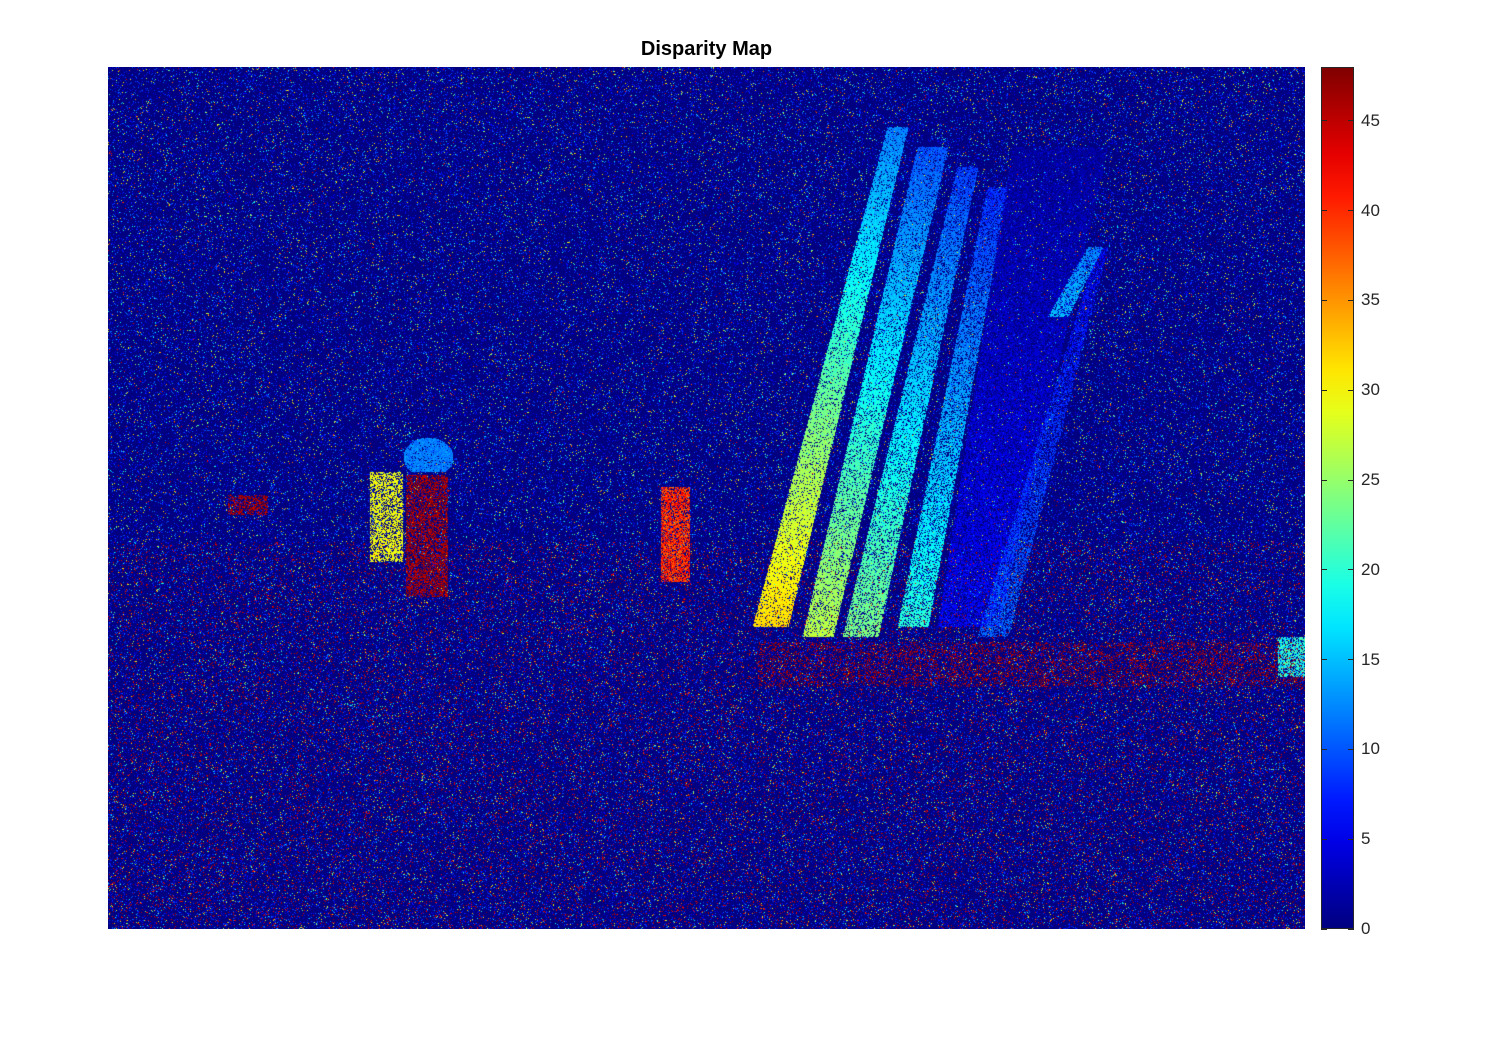 Image resolution: width=1502 pixels, height=1056 pixels. I want to click on chart-title: Disparity Map, so click(706, 49).